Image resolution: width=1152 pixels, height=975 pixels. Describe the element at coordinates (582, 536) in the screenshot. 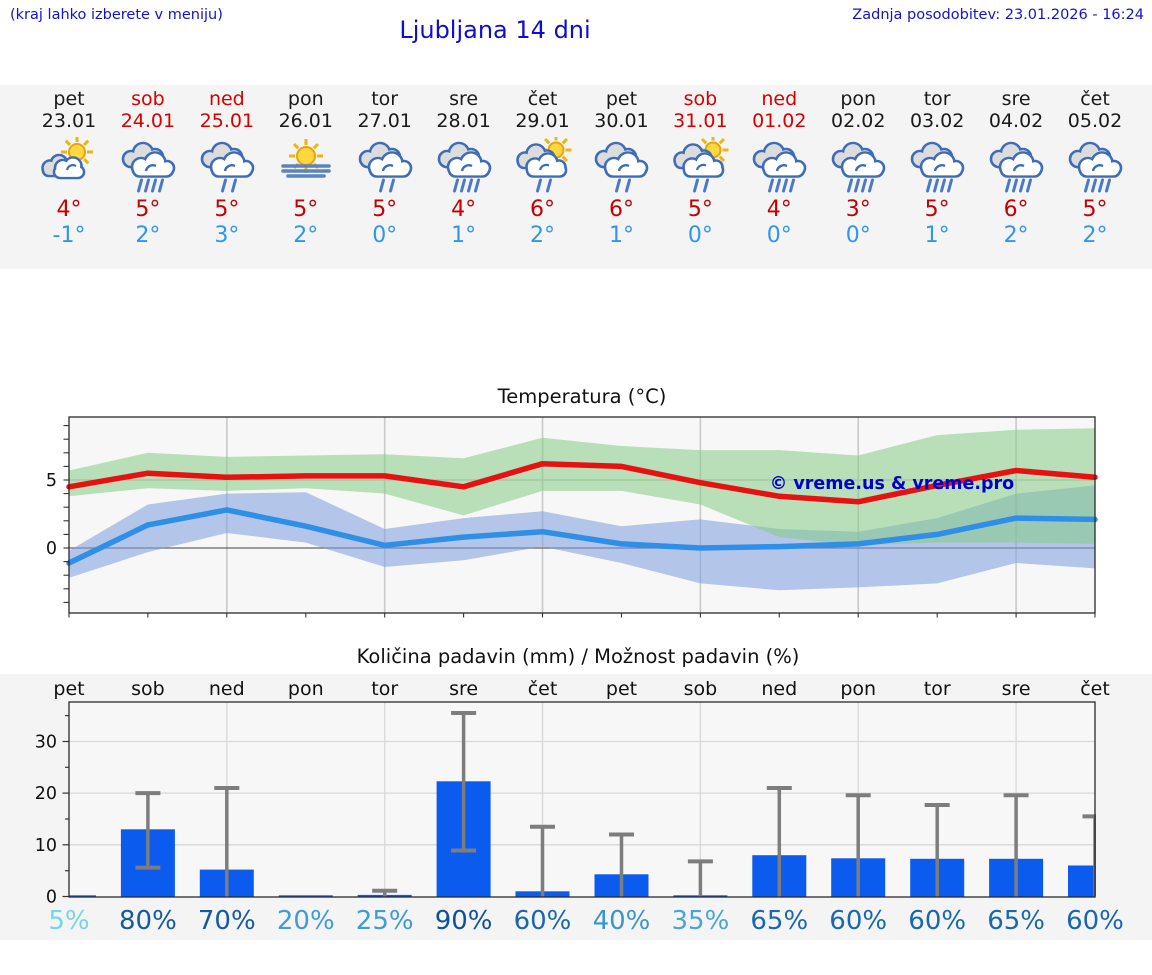

I see `temp-line` at that location.